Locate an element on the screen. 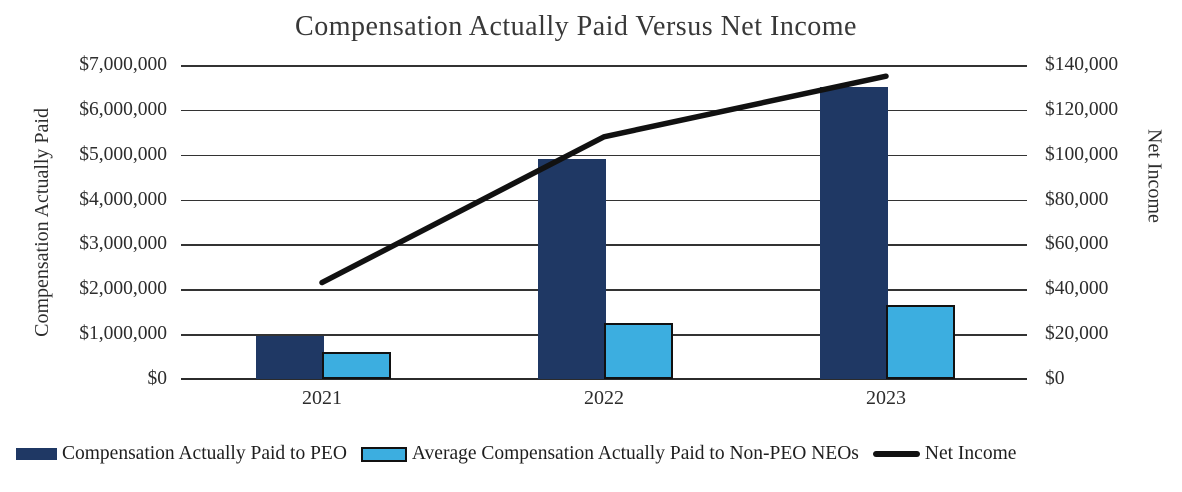 Image resolution: width=1182 pixels, height=492 pixels. bar-non-peo-2023 is located at coordinates (920, 342).